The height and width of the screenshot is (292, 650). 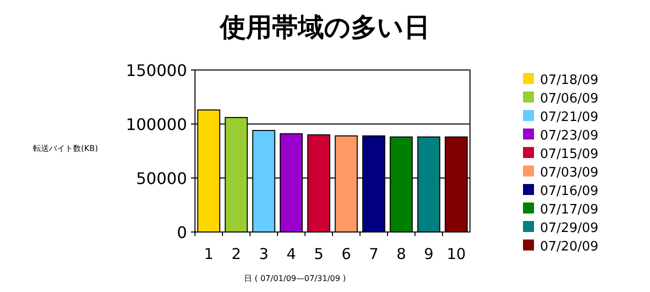 What do you see at coordinates (325, 28) in the screenshot?
I see `title: 使用帯域の多い日` at bounding box center [325, 28].